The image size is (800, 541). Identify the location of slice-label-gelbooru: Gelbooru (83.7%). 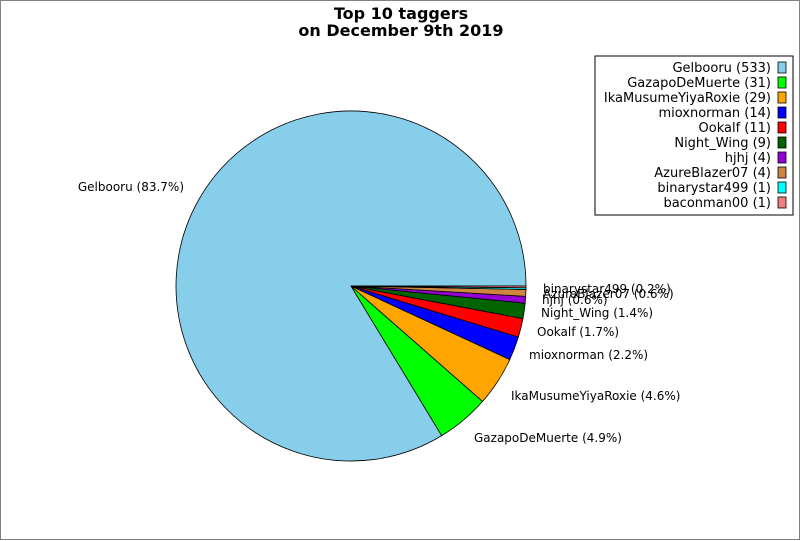
(131, 187).